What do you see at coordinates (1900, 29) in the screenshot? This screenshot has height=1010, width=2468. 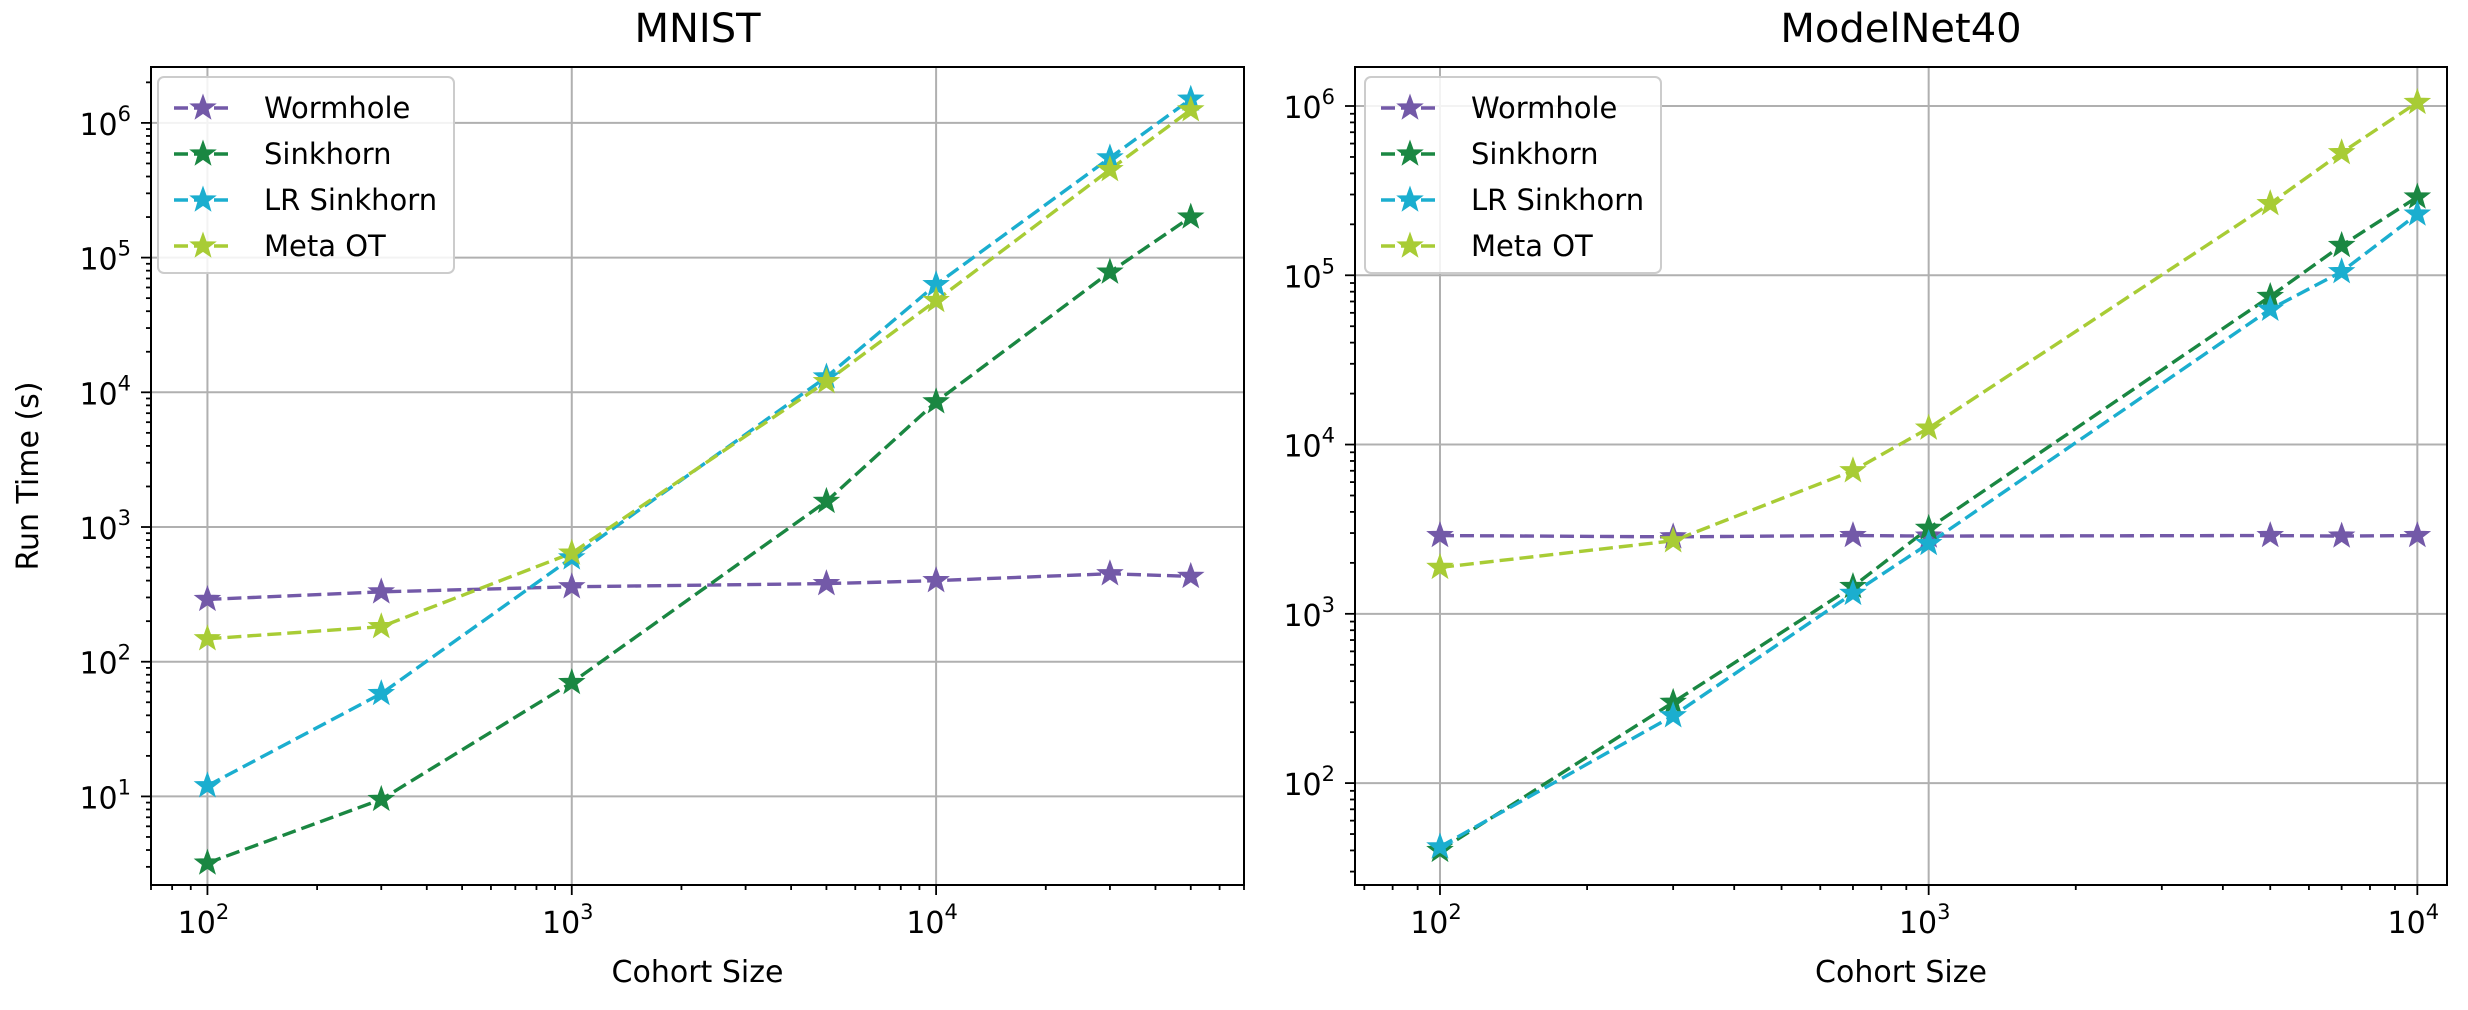 I see `chart-title: ModelNet40` at bounding box center [1900, 29].